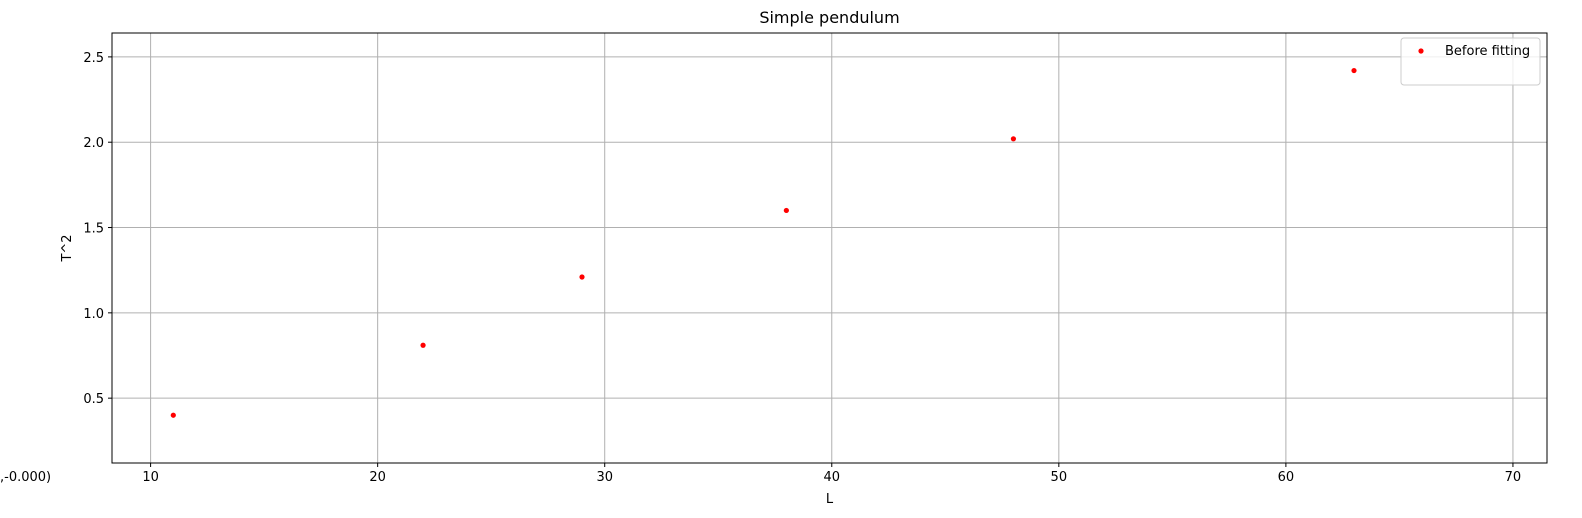 The height and width of the screenshot is (518, 1582). I want to click on legend-box, so click(1470, 61).